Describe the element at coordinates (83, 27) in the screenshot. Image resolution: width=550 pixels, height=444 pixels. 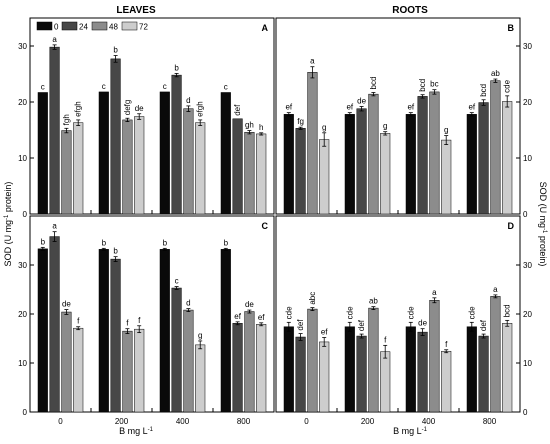
I see `legend-label: 24` at that location.